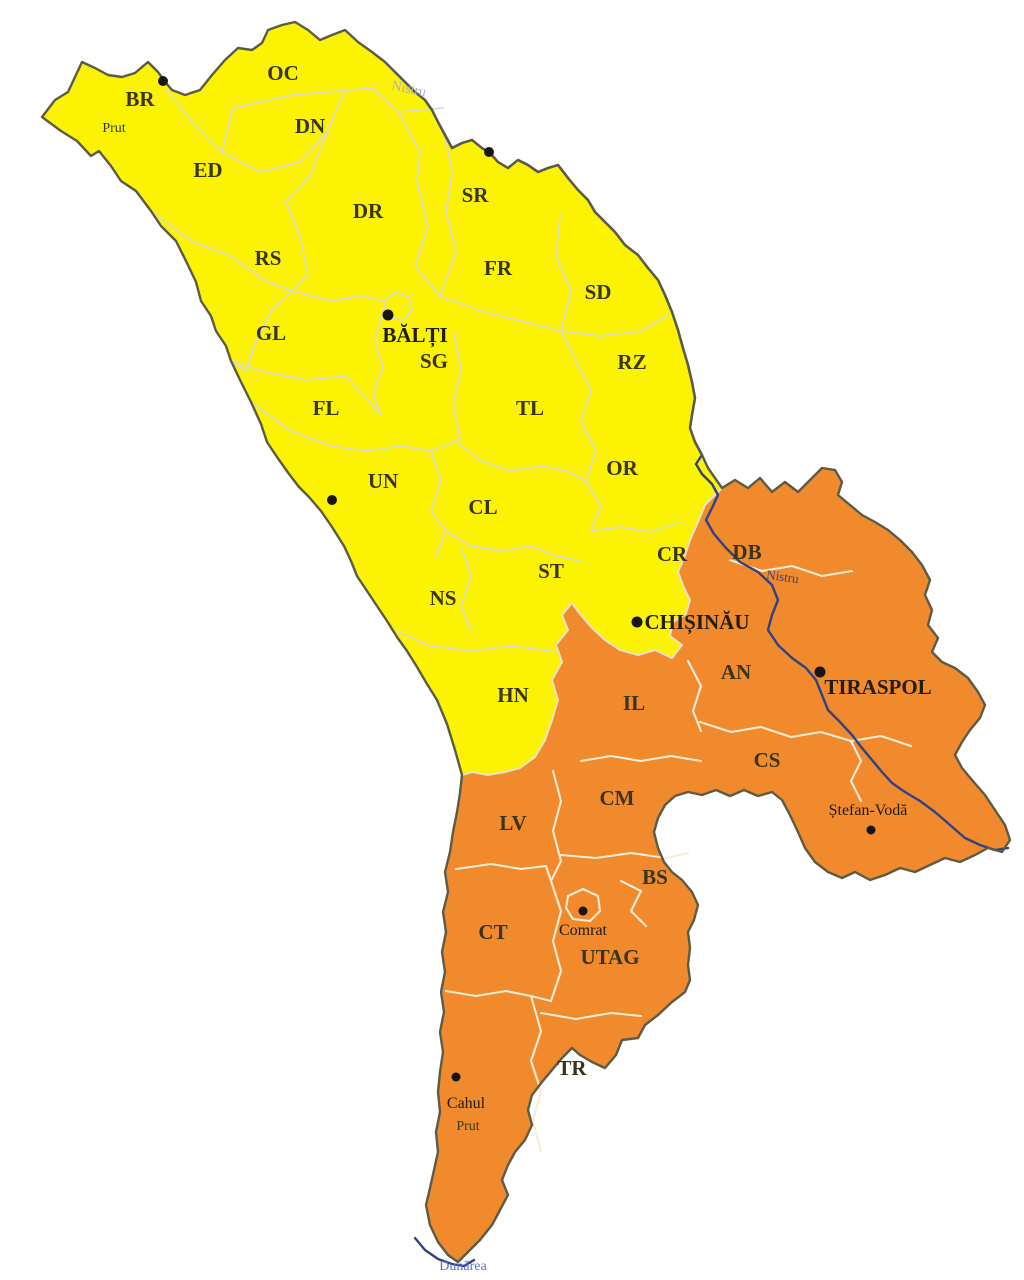 This screenshot has width=1024, height=1280. What do you see at coordinates (383, 481) in the screenshot?
I see `district-label-un: UN` at bounding box center [383, 481].